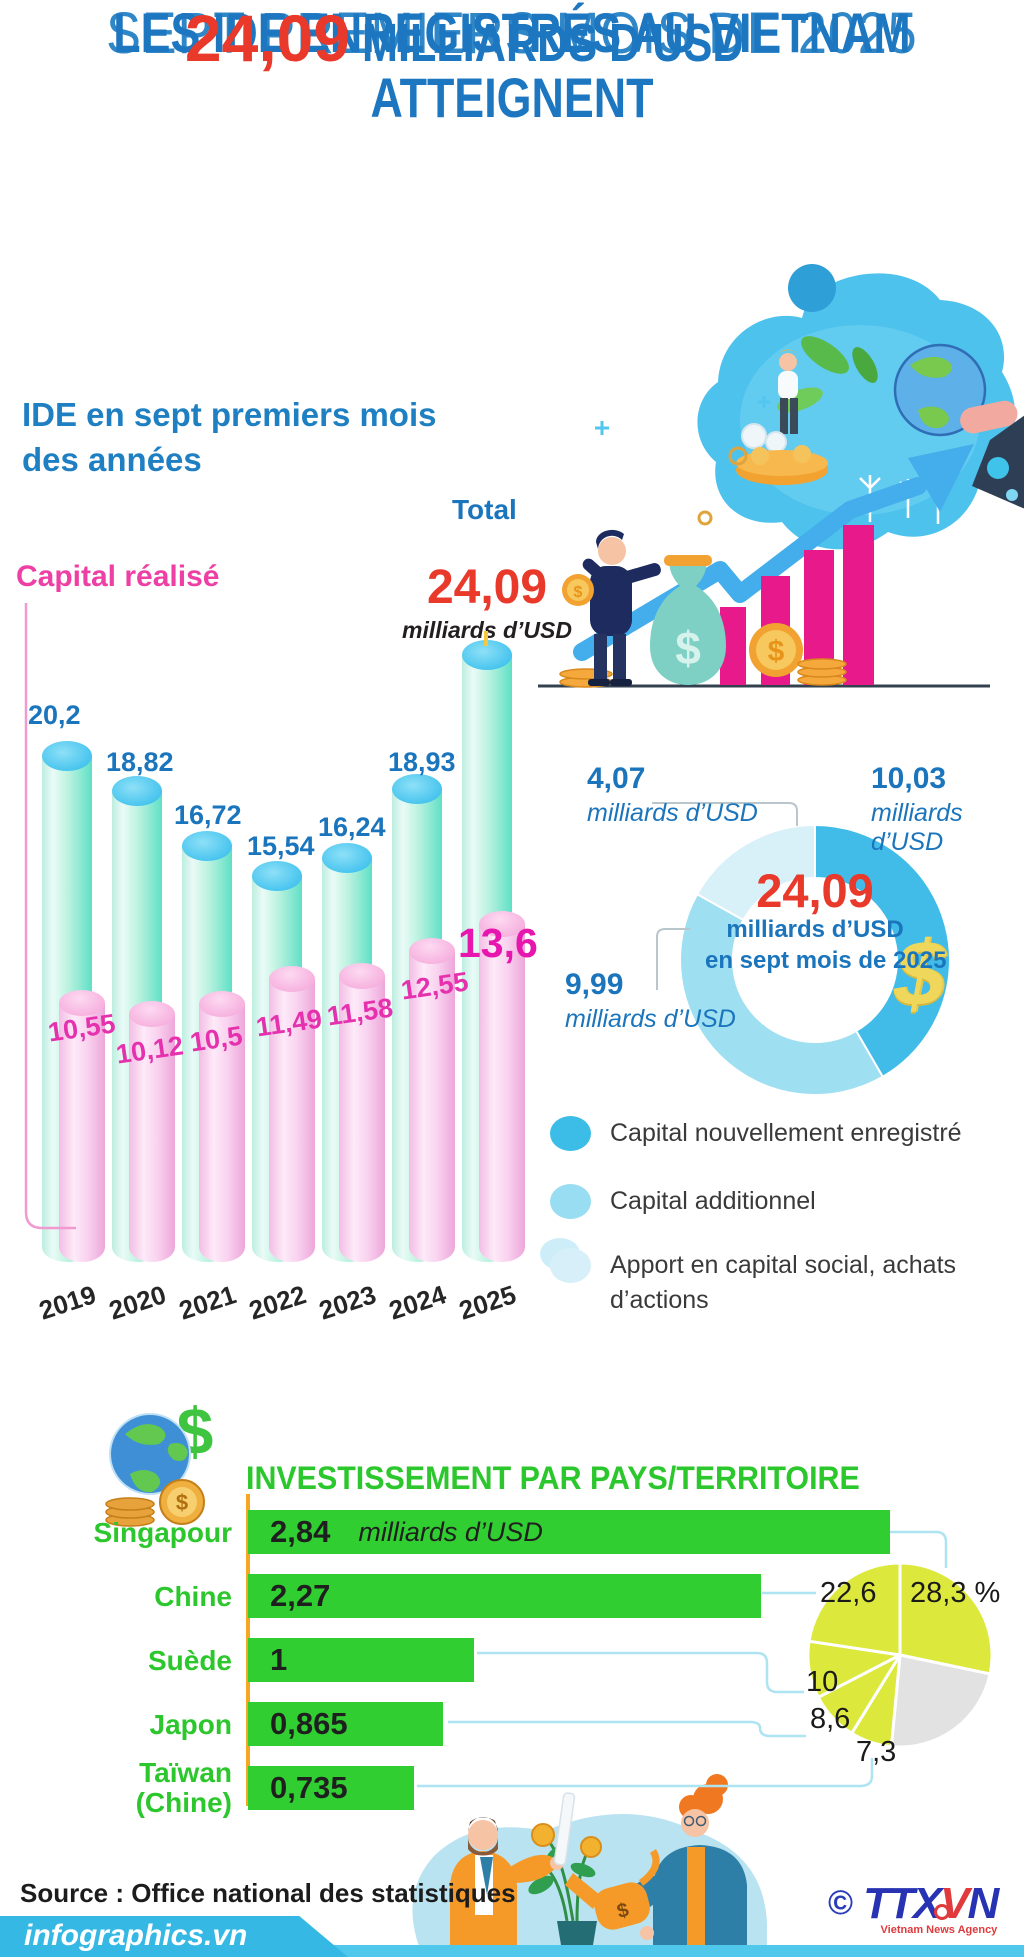 The image size is (1024, 1957). What do you see at coordinates (612, 1889) in the screenshot?
I see `watering-can-icon: $` at bounding box center [612, 1889].